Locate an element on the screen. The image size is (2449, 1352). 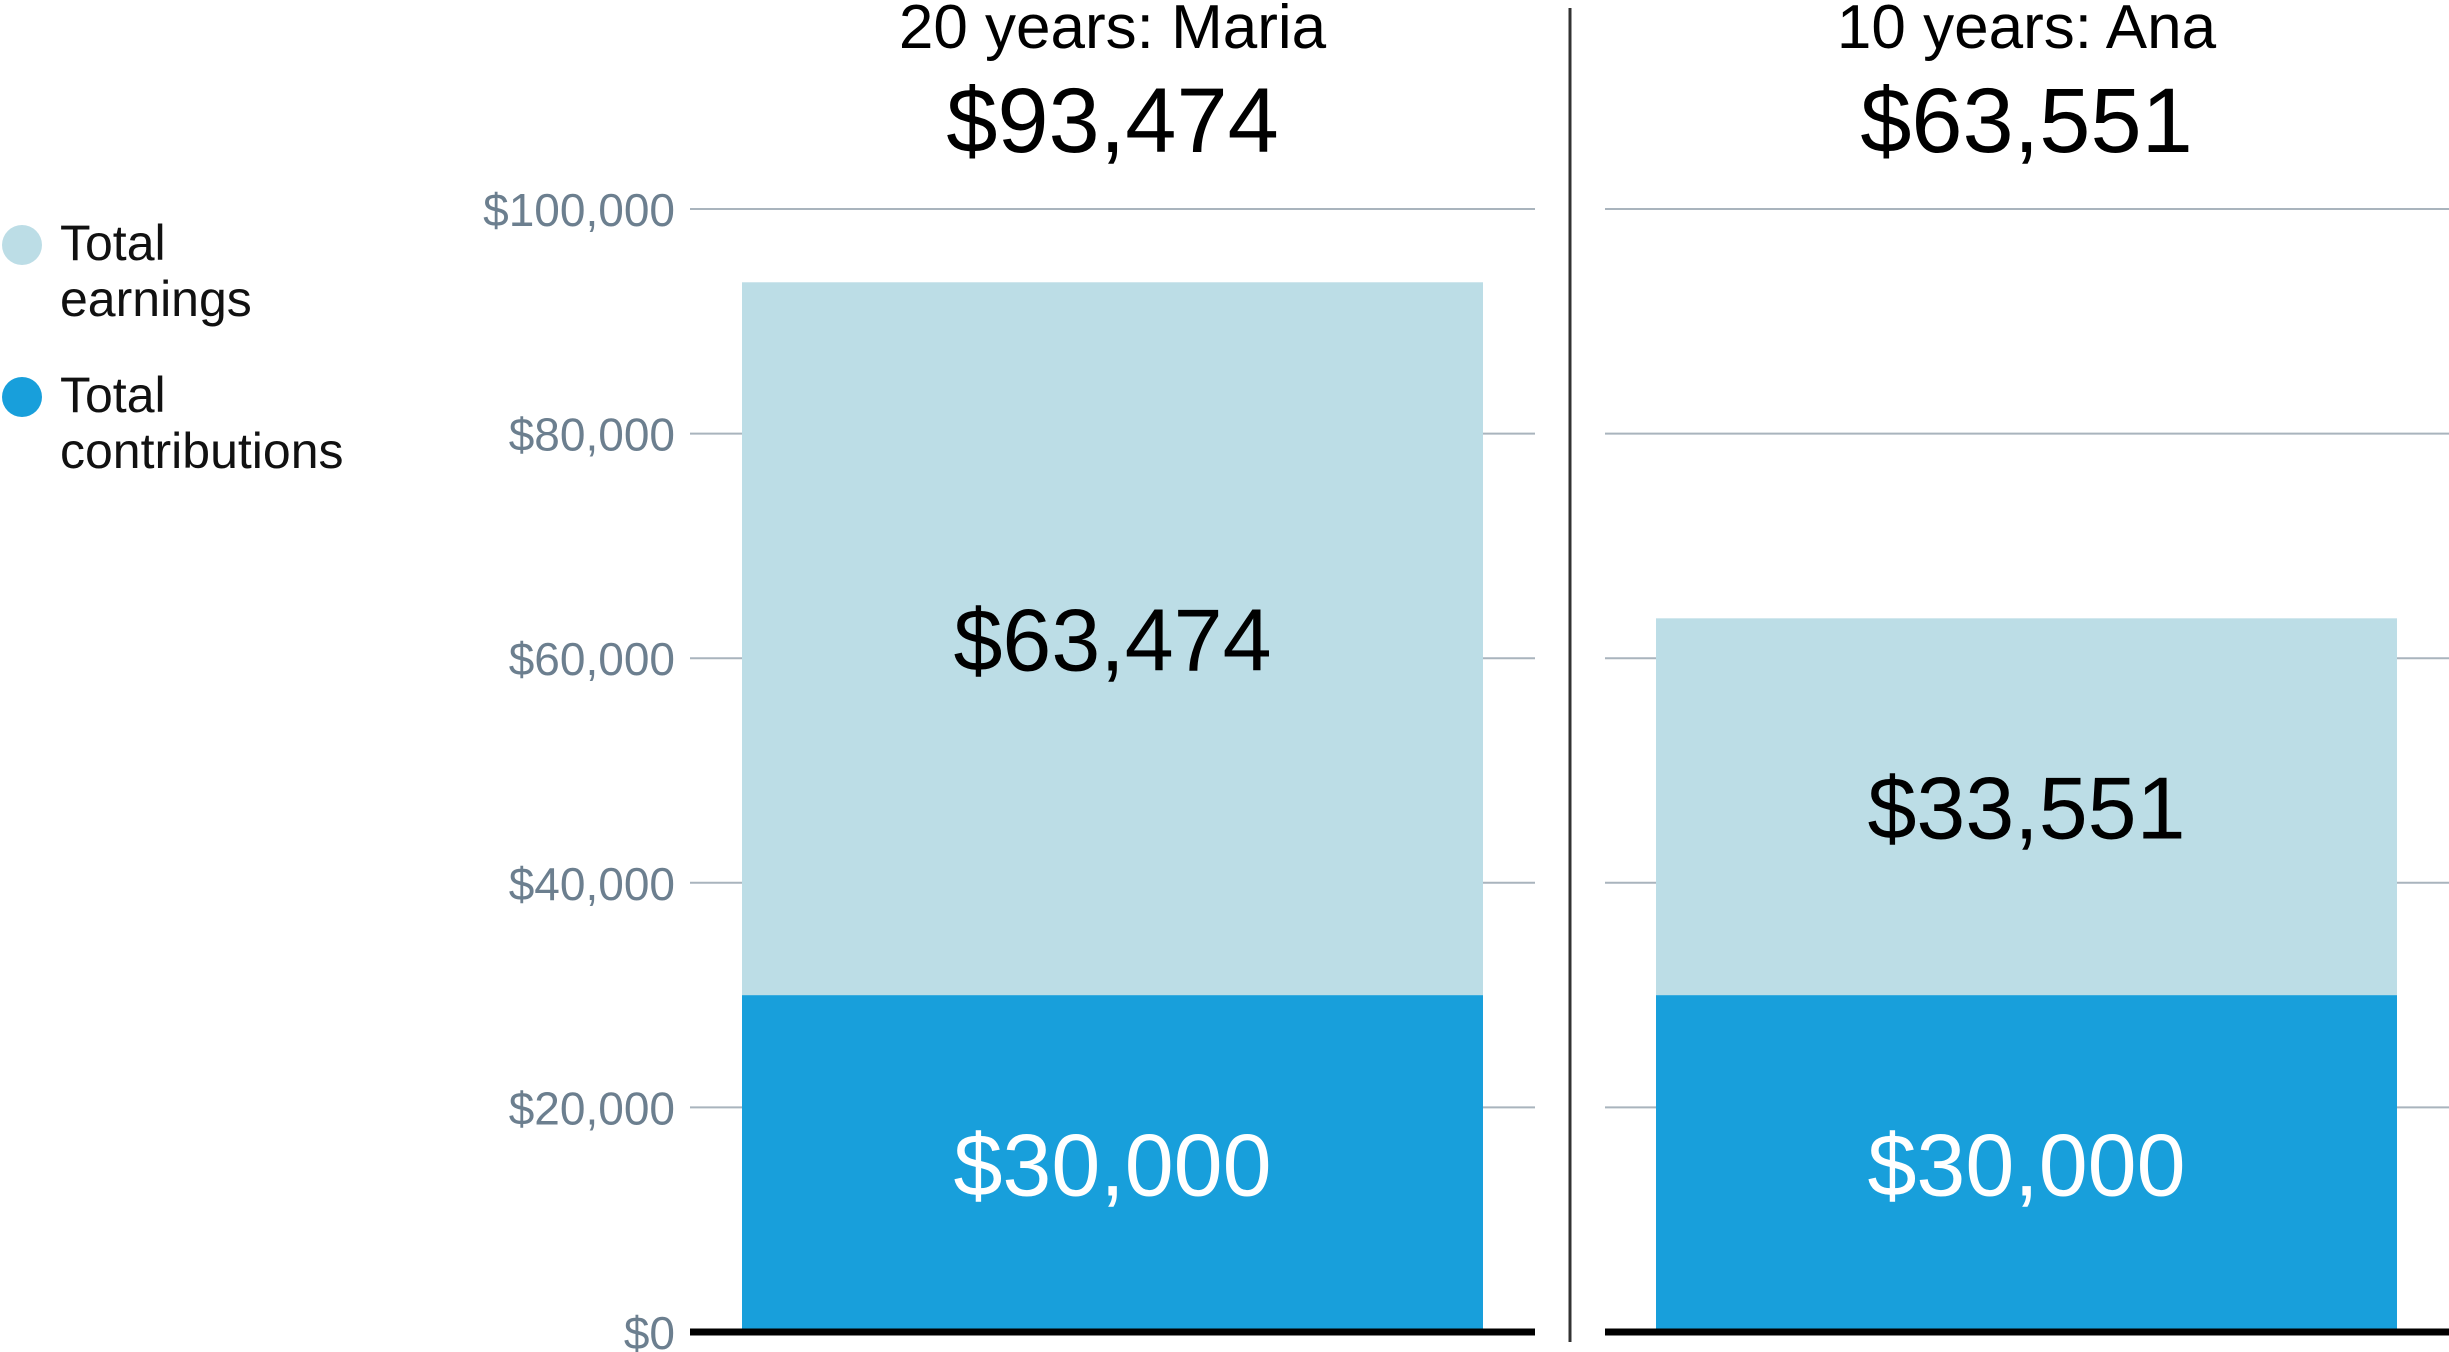
y-tick-label: $20,000 is located at coordinates (592, 1108).